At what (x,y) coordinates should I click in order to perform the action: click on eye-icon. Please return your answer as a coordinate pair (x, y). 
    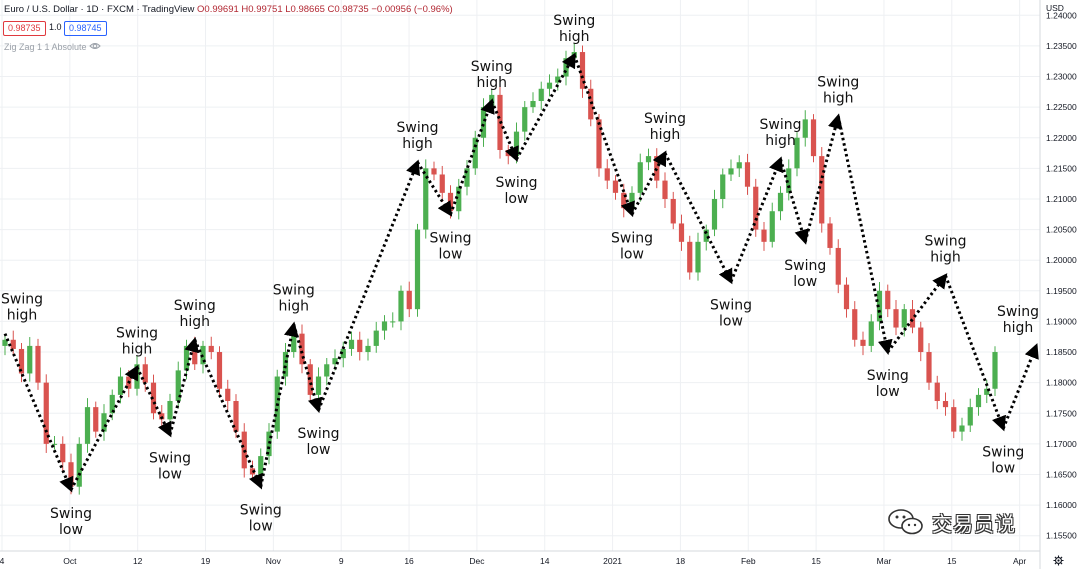
    Looking at the image, I should click on (95, 46).